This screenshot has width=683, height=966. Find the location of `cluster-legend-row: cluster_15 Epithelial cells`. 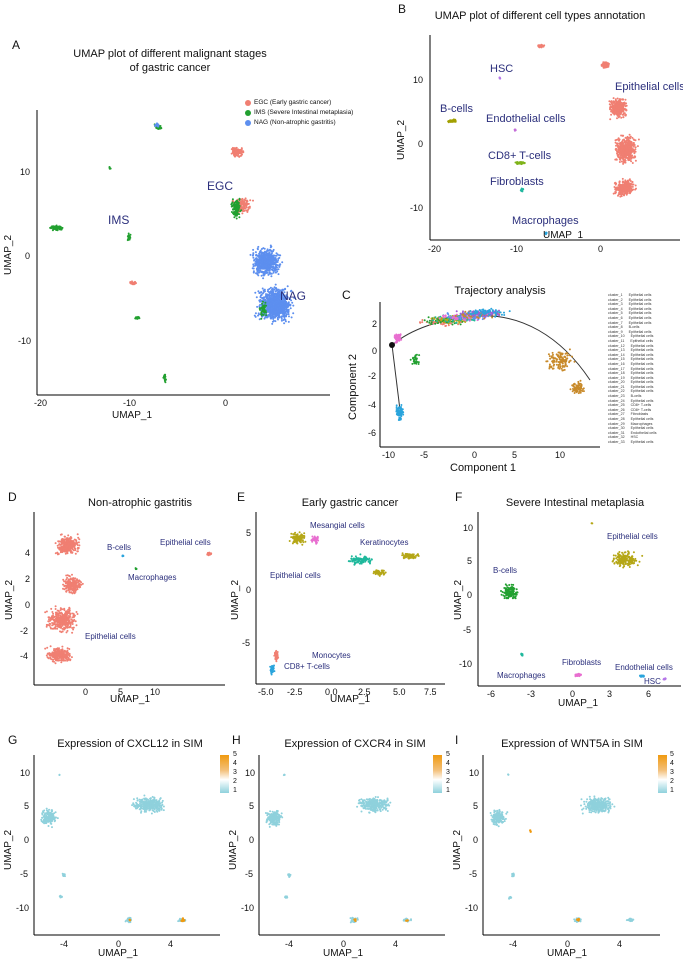

cluster-legend-row: cluster_15 Epithelial cells is located at coordinates (632, 359).